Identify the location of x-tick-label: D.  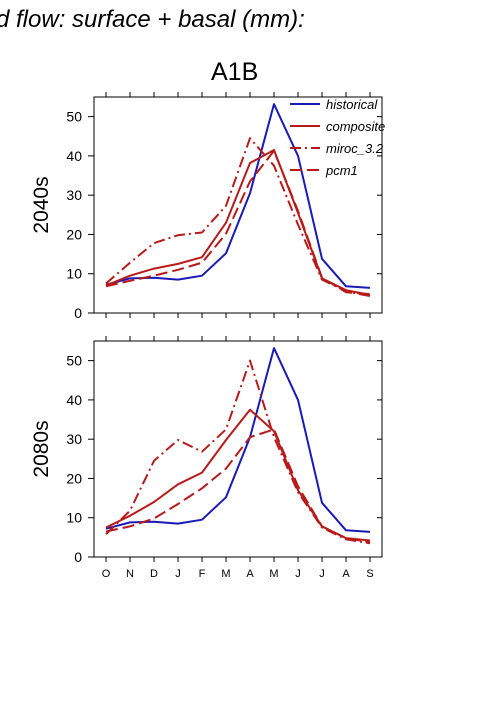
(154, 574).